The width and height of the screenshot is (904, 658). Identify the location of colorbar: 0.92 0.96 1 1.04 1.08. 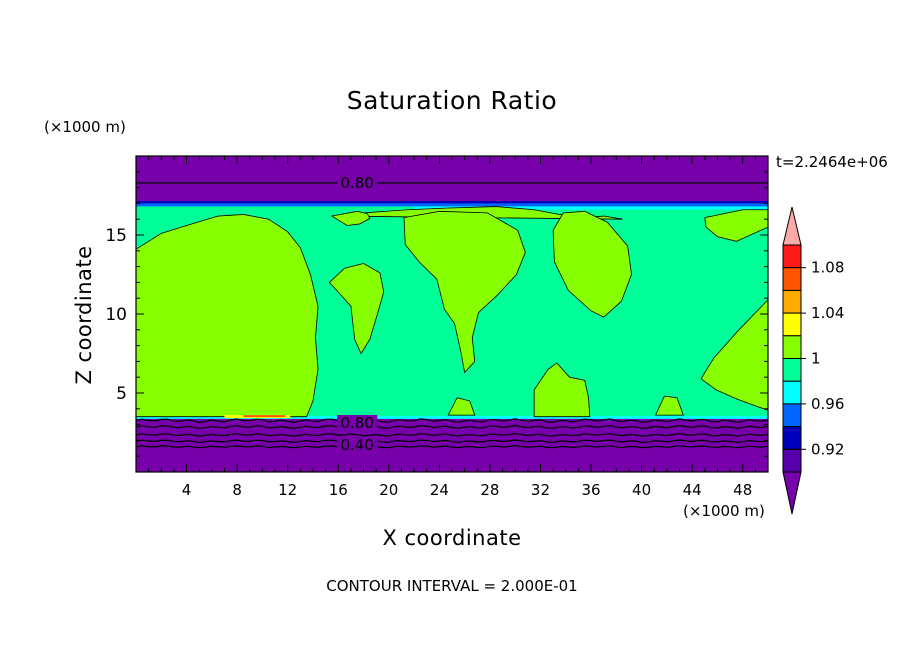
(813, 360).